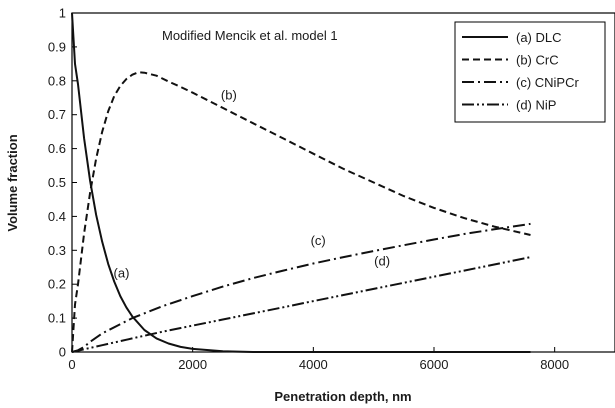 Image resolution: width=615 pixels, height=408 pixels. What do you see at coordinates (57, 80) in the screenshot?
I see `y-tick-label: 0.8` at bounding box center [57, 80].